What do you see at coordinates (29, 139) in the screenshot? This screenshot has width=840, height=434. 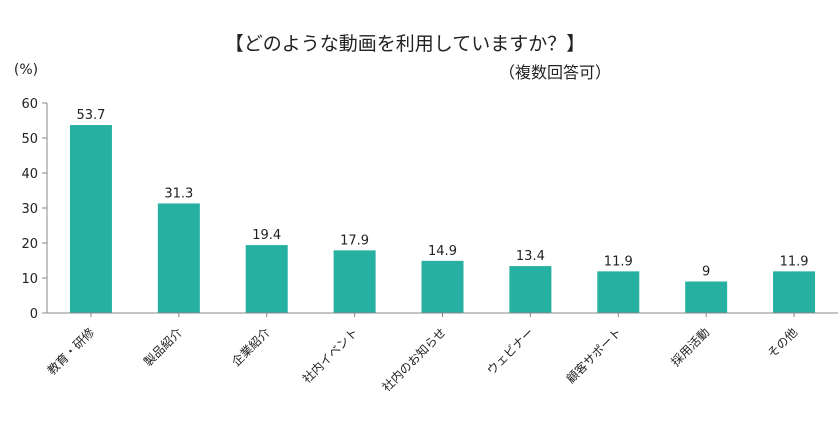 I see `y-tick-label: 50` at bounding box center [29, 139].